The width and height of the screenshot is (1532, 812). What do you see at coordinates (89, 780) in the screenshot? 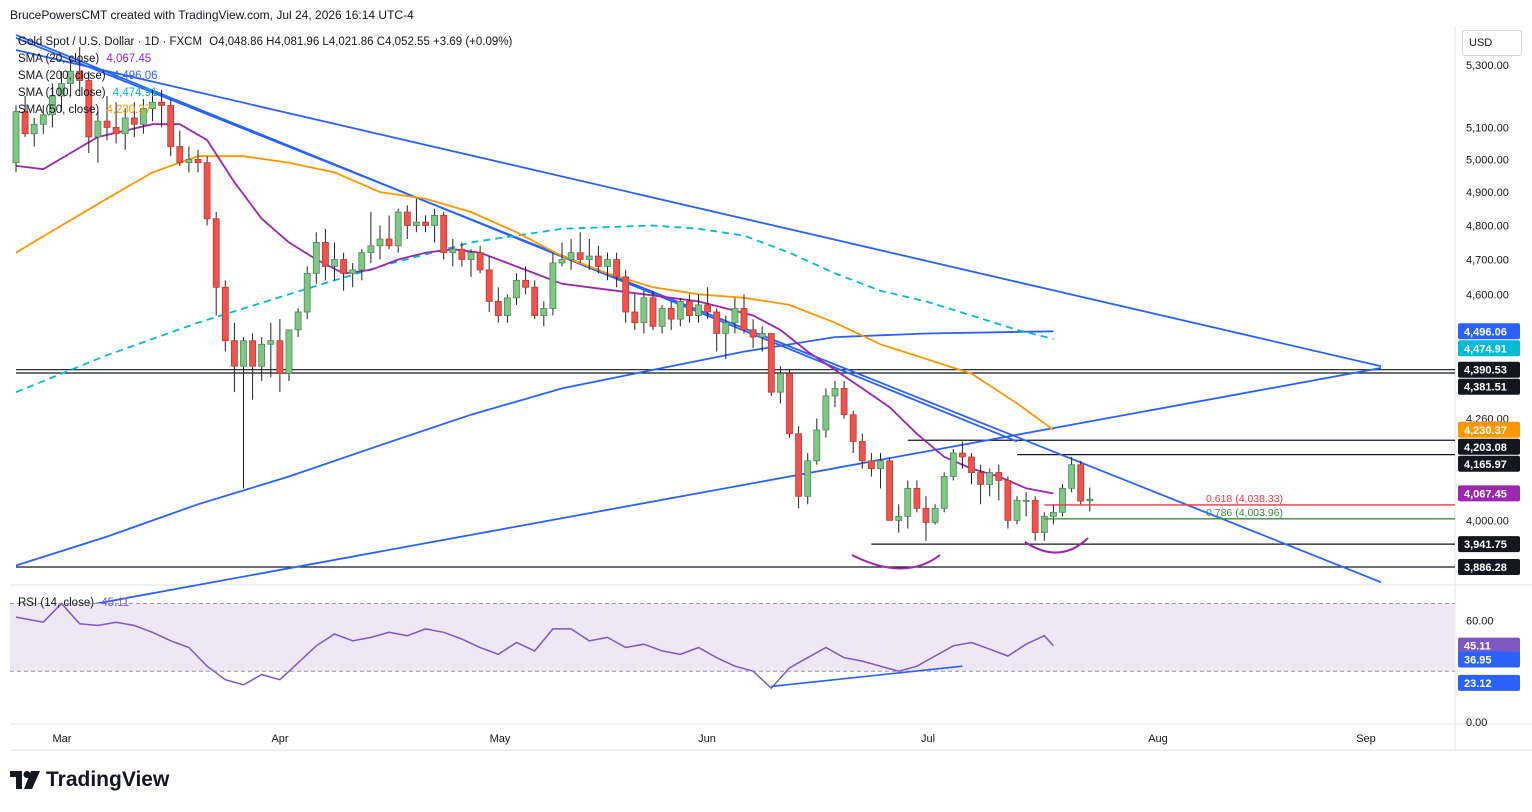
I see `tradingview-logo: TradingView` at bounding box center [89, 780].